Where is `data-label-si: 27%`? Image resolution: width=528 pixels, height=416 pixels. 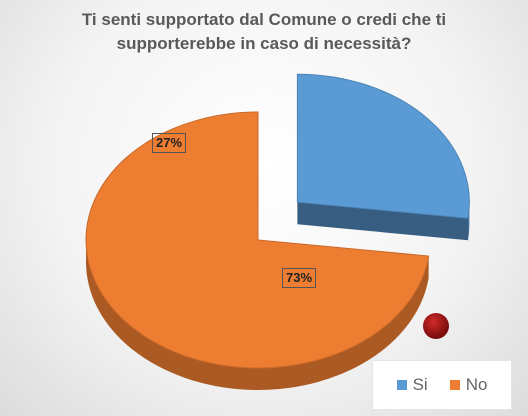 data-label-si: 27% is located at coordinates (169, 143).